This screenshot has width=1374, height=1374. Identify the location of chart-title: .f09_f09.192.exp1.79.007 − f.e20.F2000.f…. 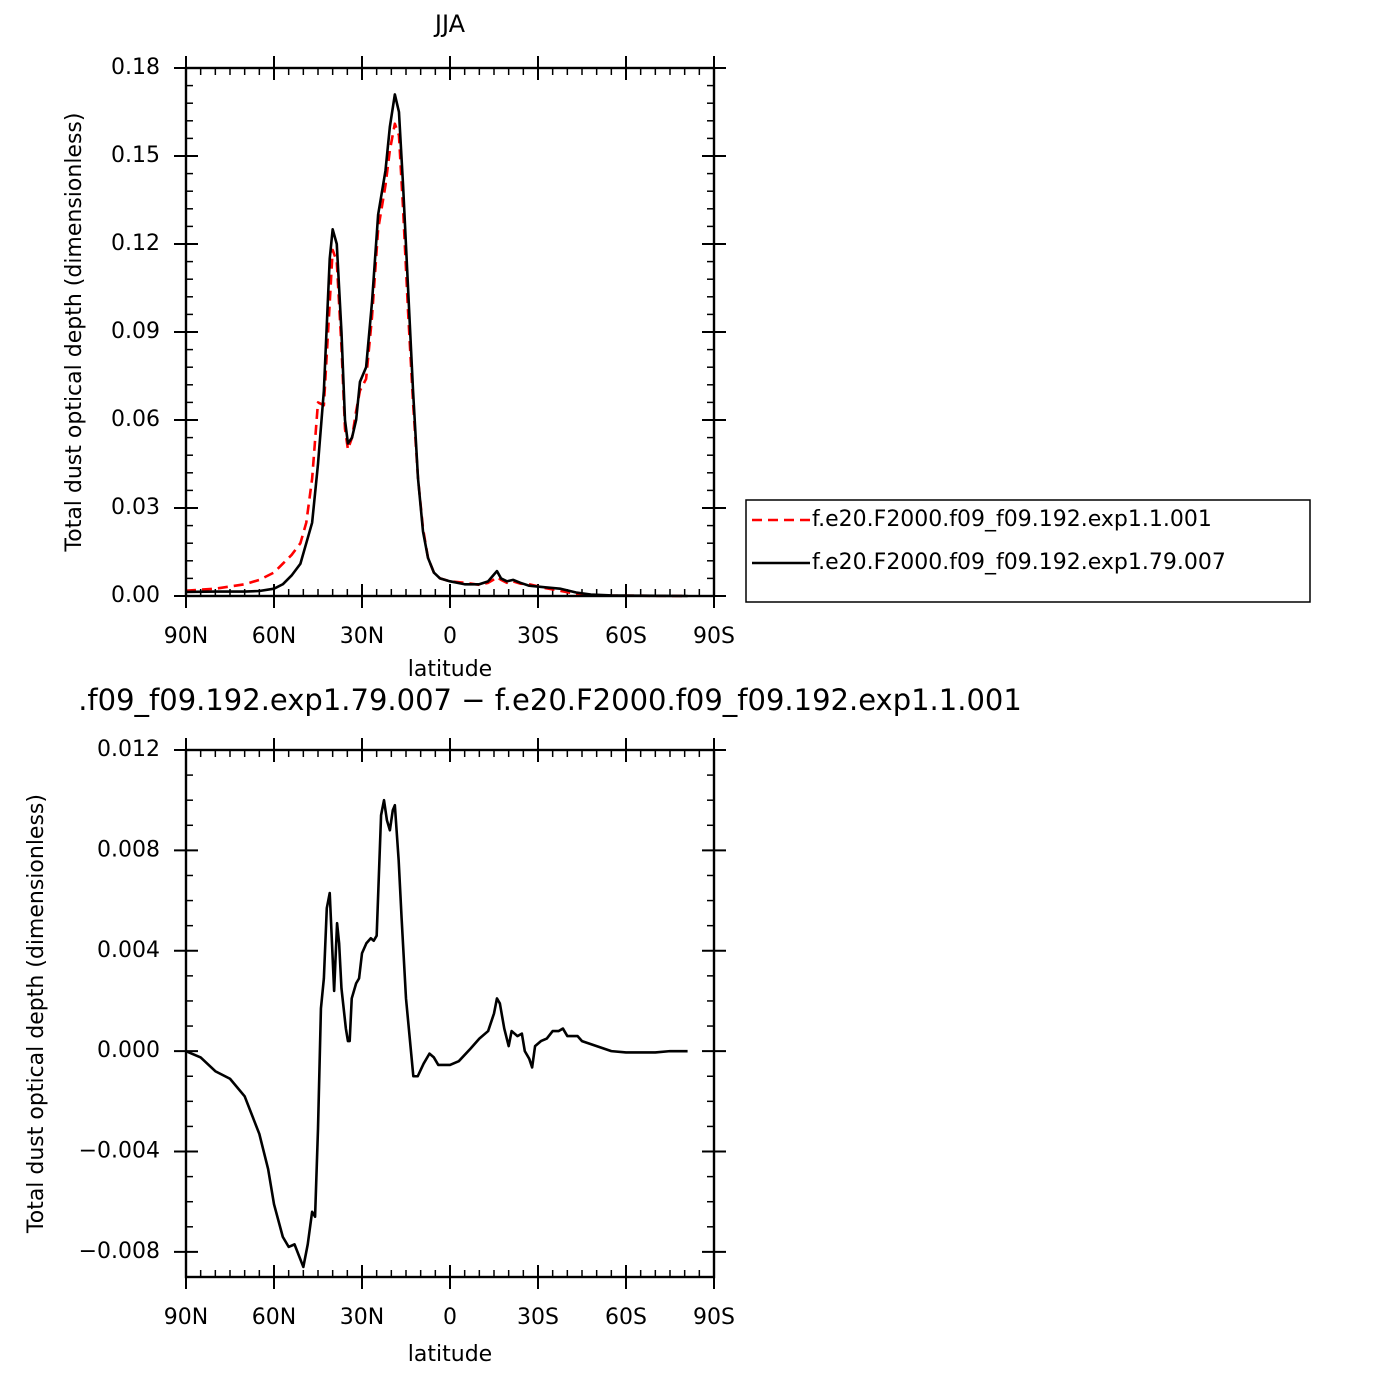
(550, 700).